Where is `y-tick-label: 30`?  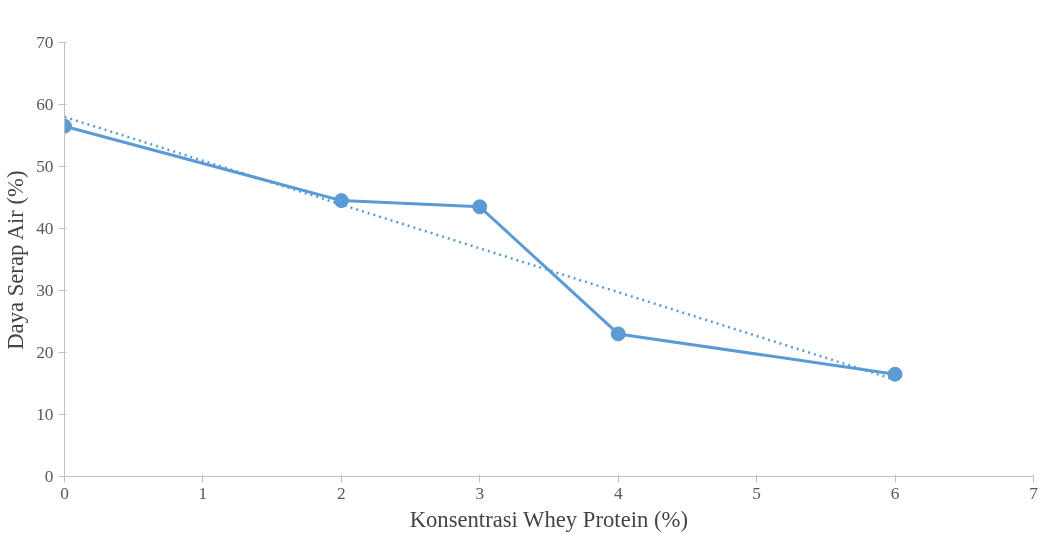 y-tick-label: 30 is located at coordinates (45, 290).